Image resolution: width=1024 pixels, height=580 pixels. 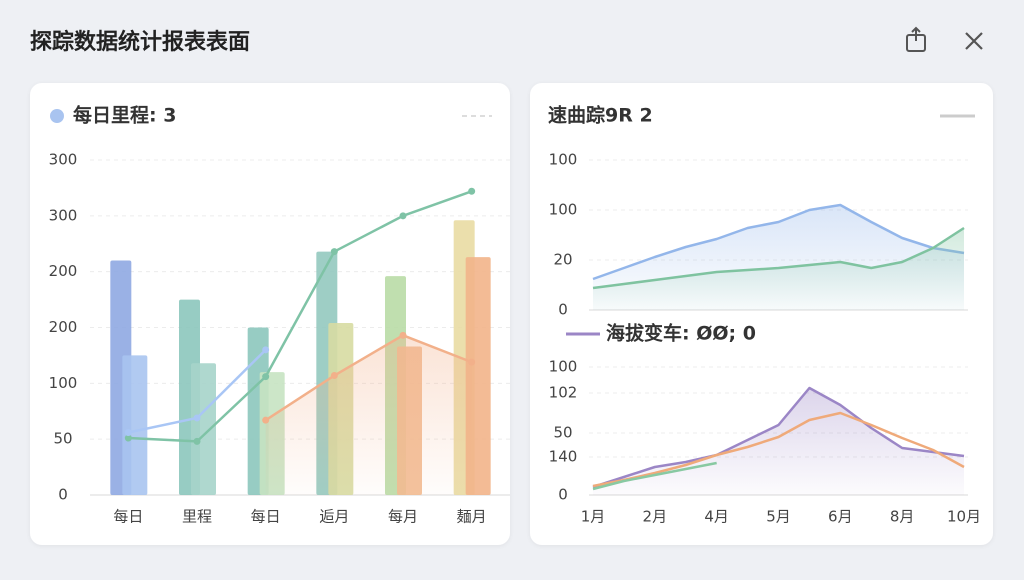 I want to click on legend-dot, so click(x=57, y=116).